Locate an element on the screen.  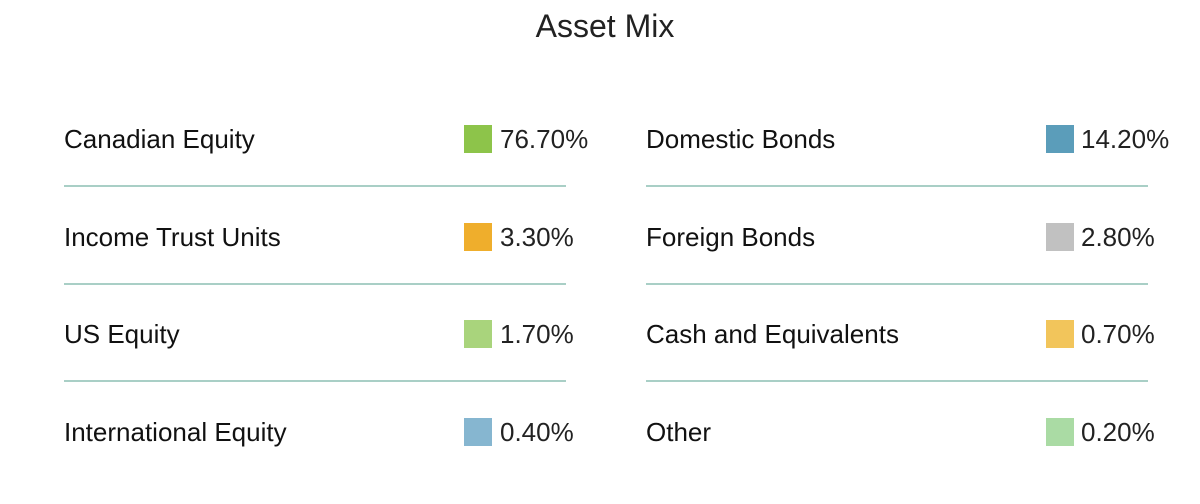
legend-value: 2.80% is located at coordinates (1118, 237).